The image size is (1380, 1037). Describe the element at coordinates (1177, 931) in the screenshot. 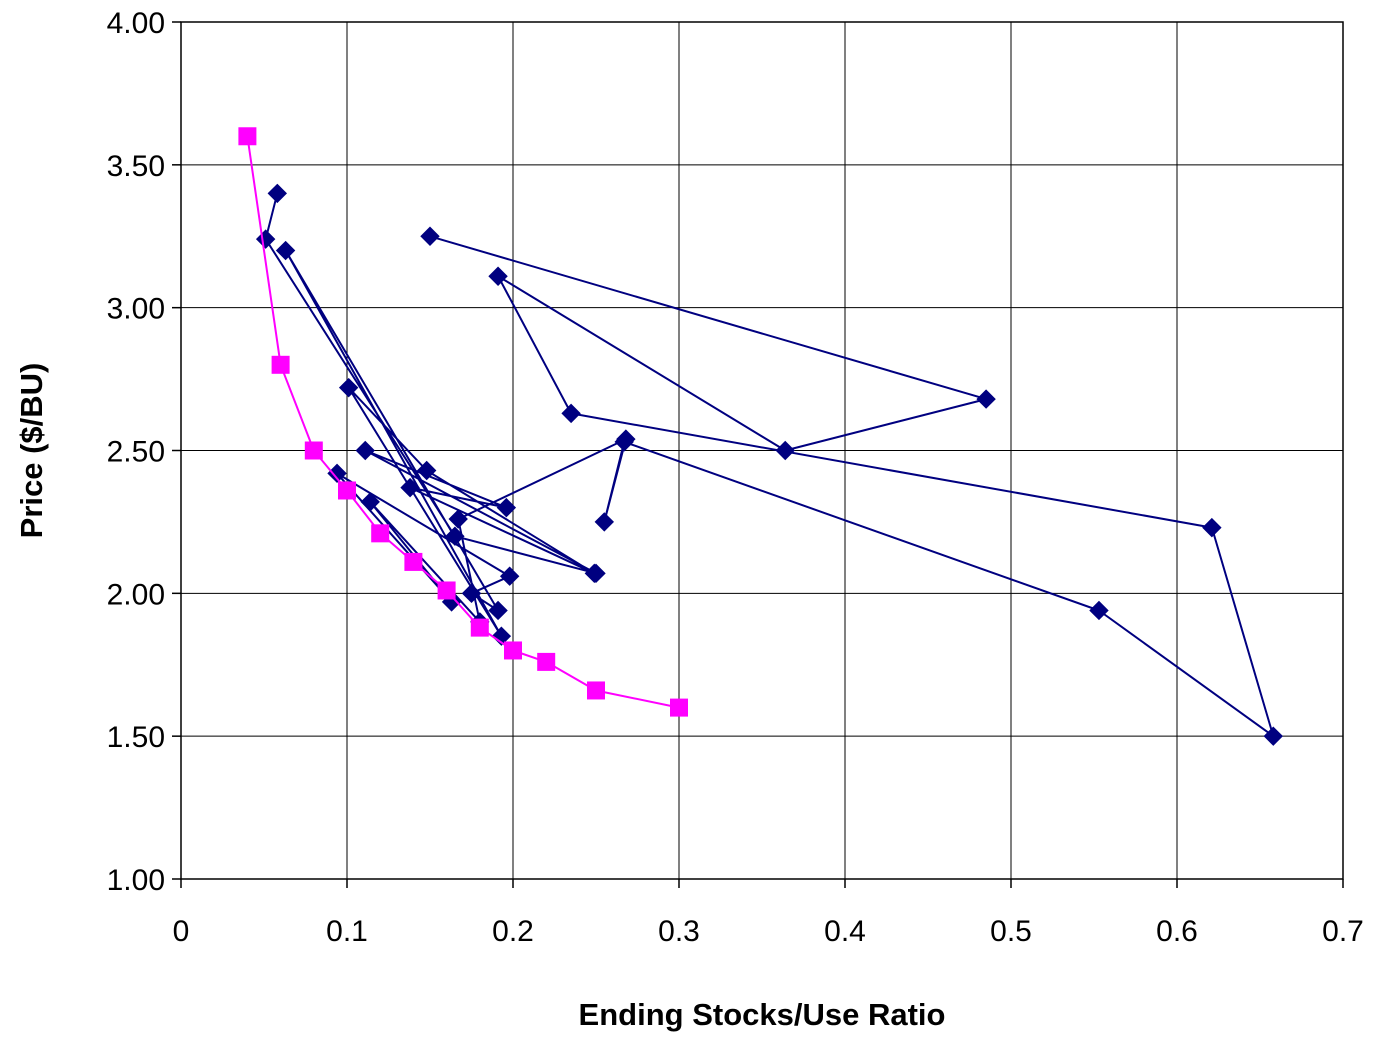

I see `x-tick-label: 0.6` at that location.